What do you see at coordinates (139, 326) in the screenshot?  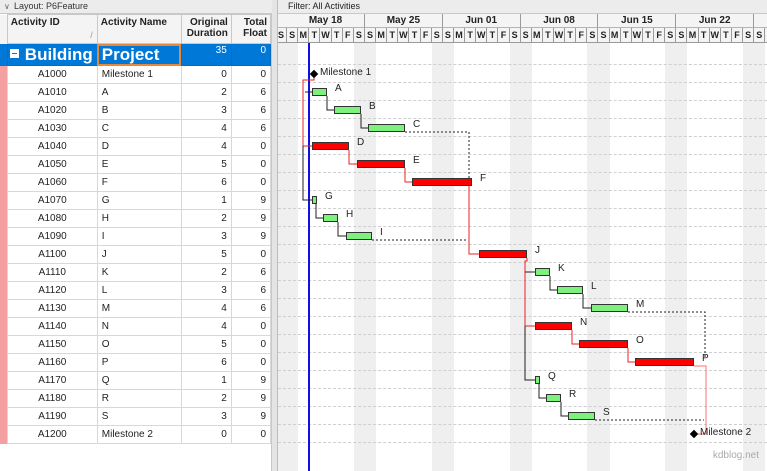 I see `activity-name: N` at bounding box center [139, 326].